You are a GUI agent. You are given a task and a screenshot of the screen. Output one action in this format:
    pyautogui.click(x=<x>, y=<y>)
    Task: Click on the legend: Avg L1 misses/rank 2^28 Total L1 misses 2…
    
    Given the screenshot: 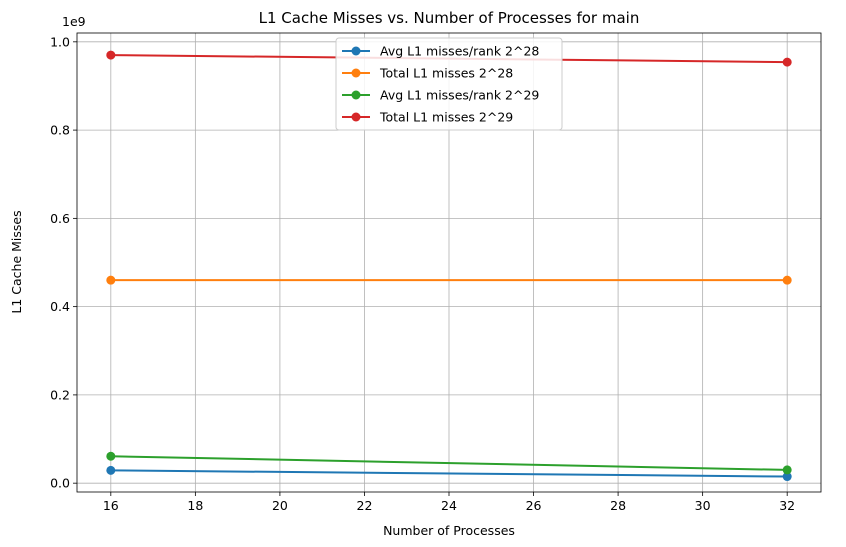 What is the action you would take?
    pyautogui.click(x=449, y=84)
    